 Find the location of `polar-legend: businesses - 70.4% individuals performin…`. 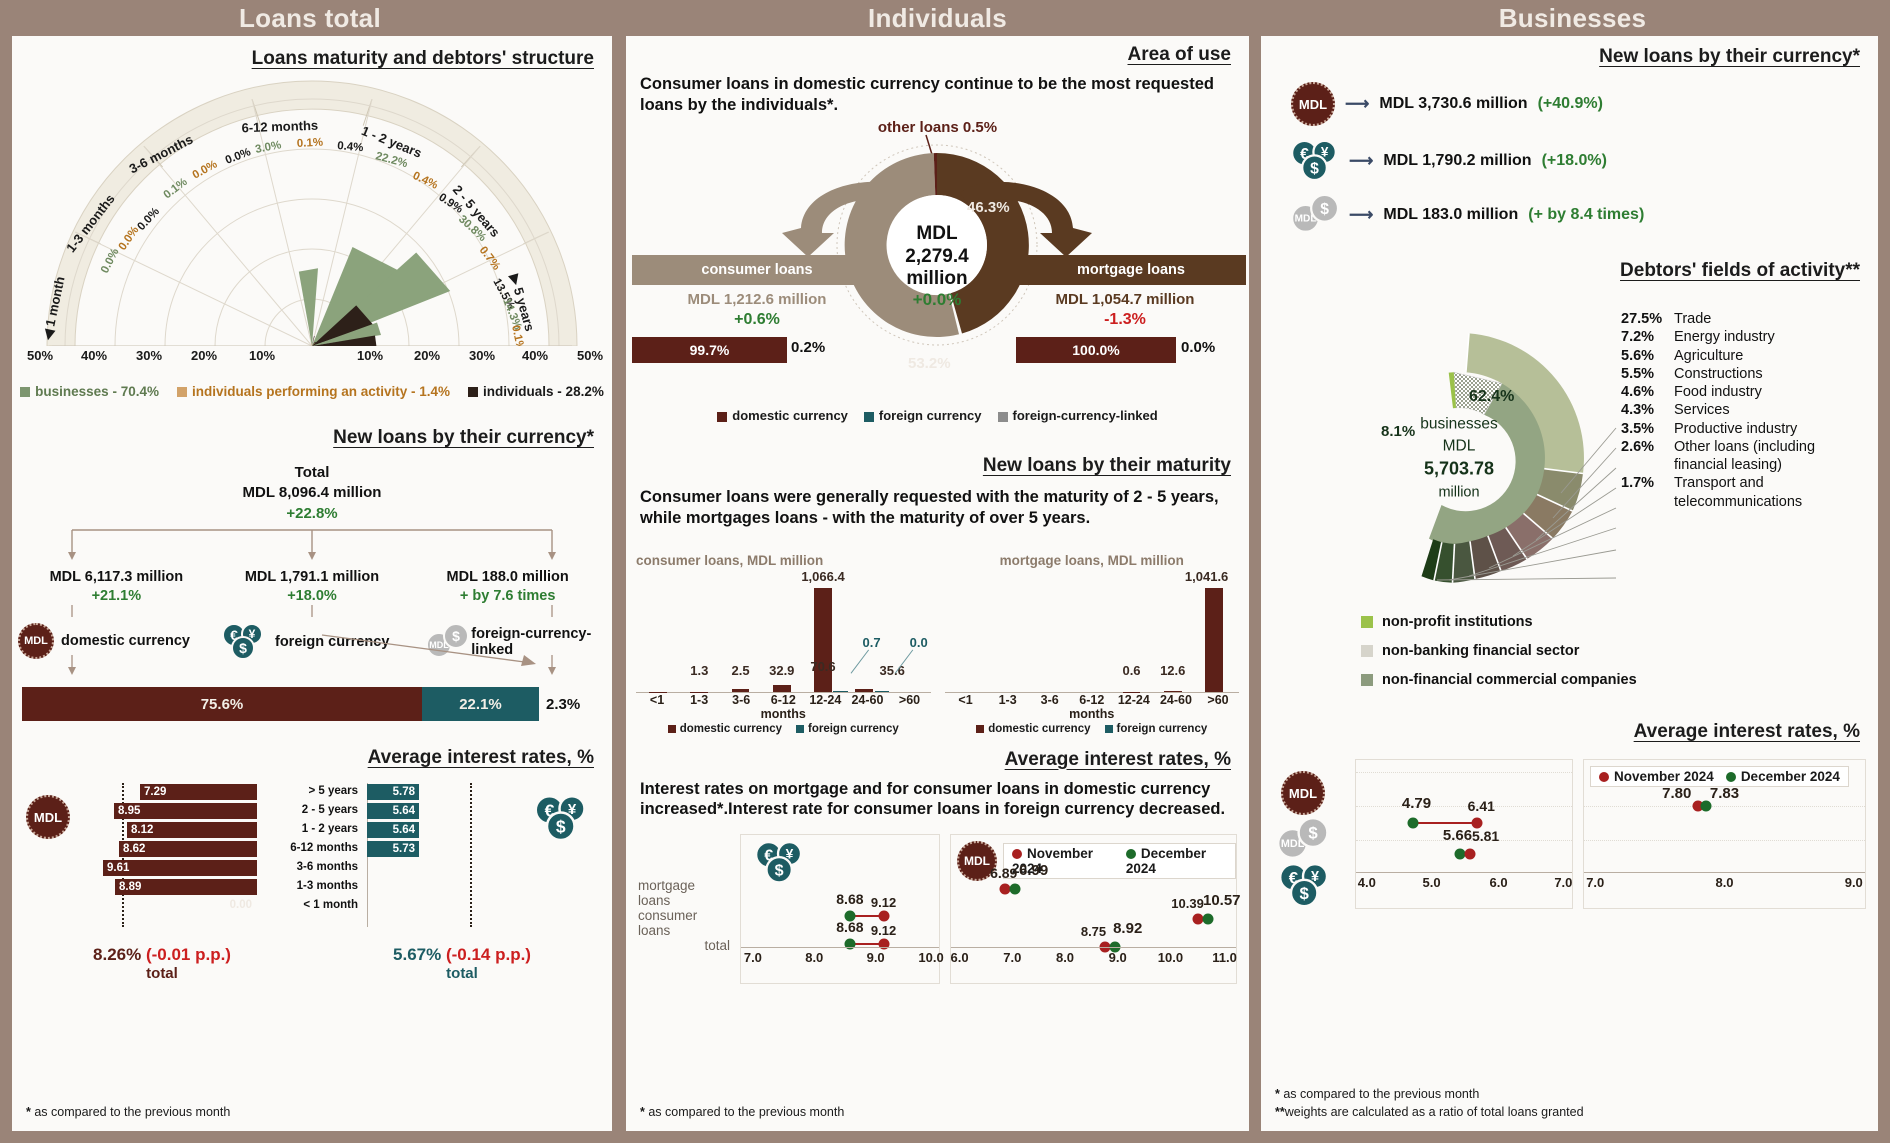

polar-legend: businesses - 70.4% individuals performin… is located at coordinates (312, 391).